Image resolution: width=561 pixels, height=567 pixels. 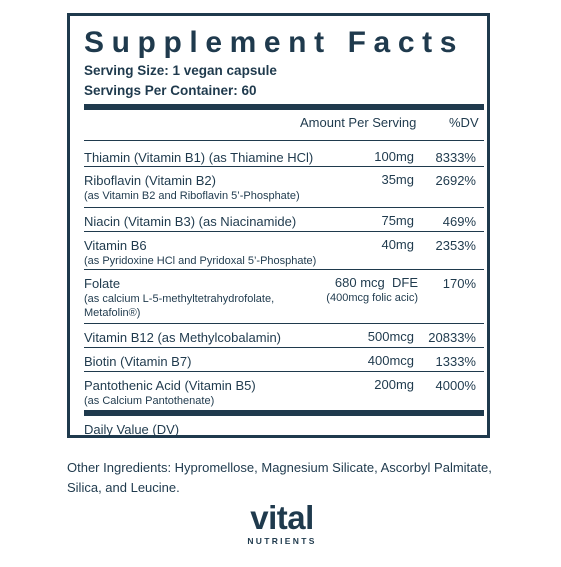 I want to click on panel-title: Supplement Facts, so click(x=274, y=42).